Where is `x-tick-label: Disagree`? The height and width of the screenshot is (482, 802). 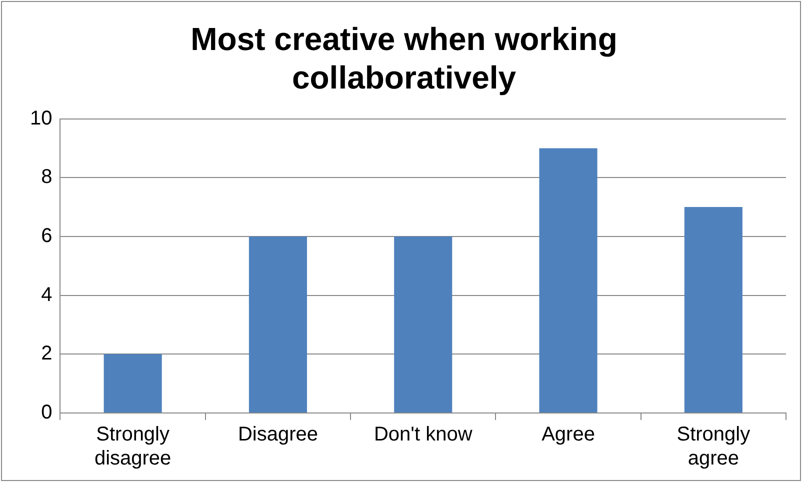 x-tick-label: Disagree is located at coordinates (278, 435).